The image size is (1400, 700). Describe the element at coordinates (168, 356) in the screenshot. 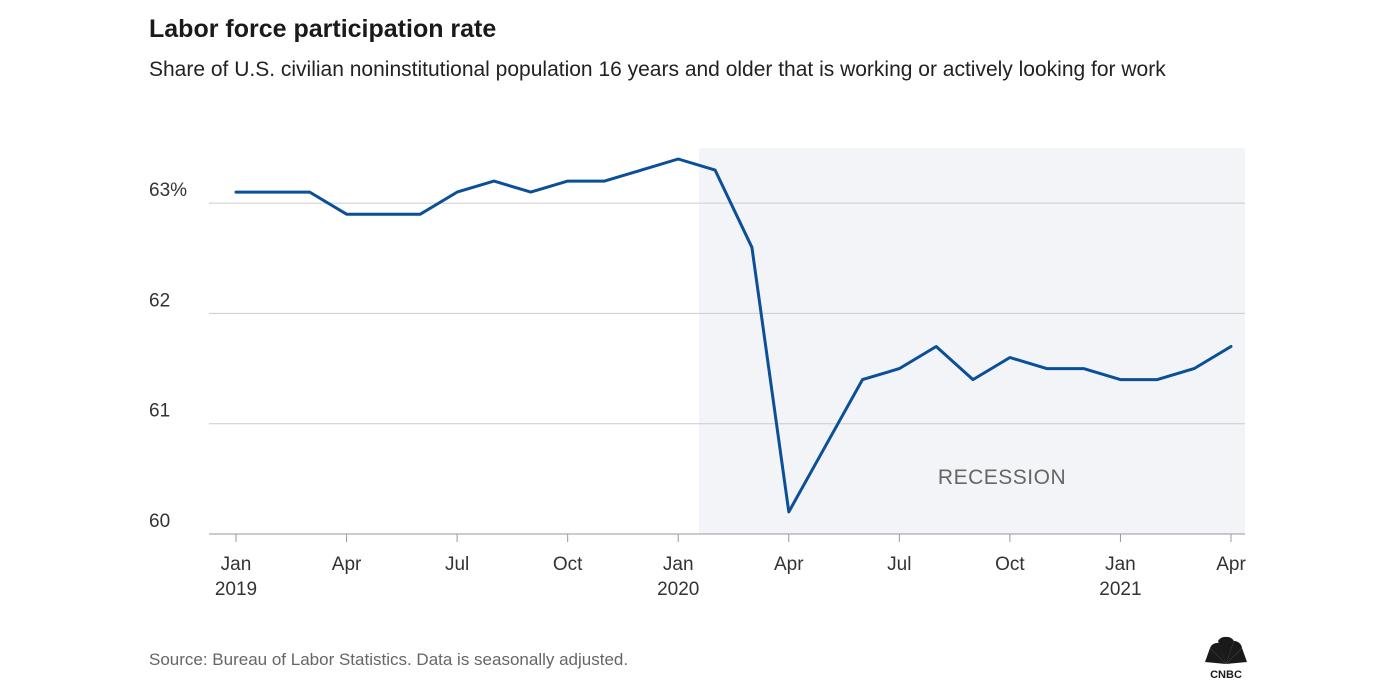

I see `y-axis: 63% 62 61 60` at that location.